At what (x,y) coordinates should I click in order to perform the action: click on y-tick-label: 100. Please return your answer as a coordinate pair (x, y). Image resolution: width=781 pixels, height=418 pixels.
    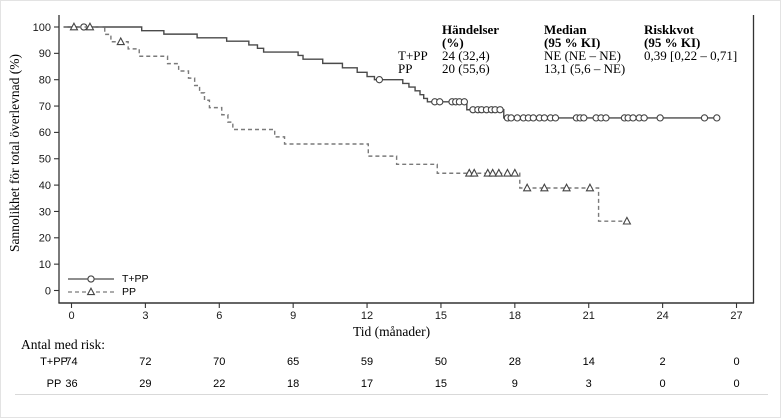
    Looking at the image, I should click on (42, 28).